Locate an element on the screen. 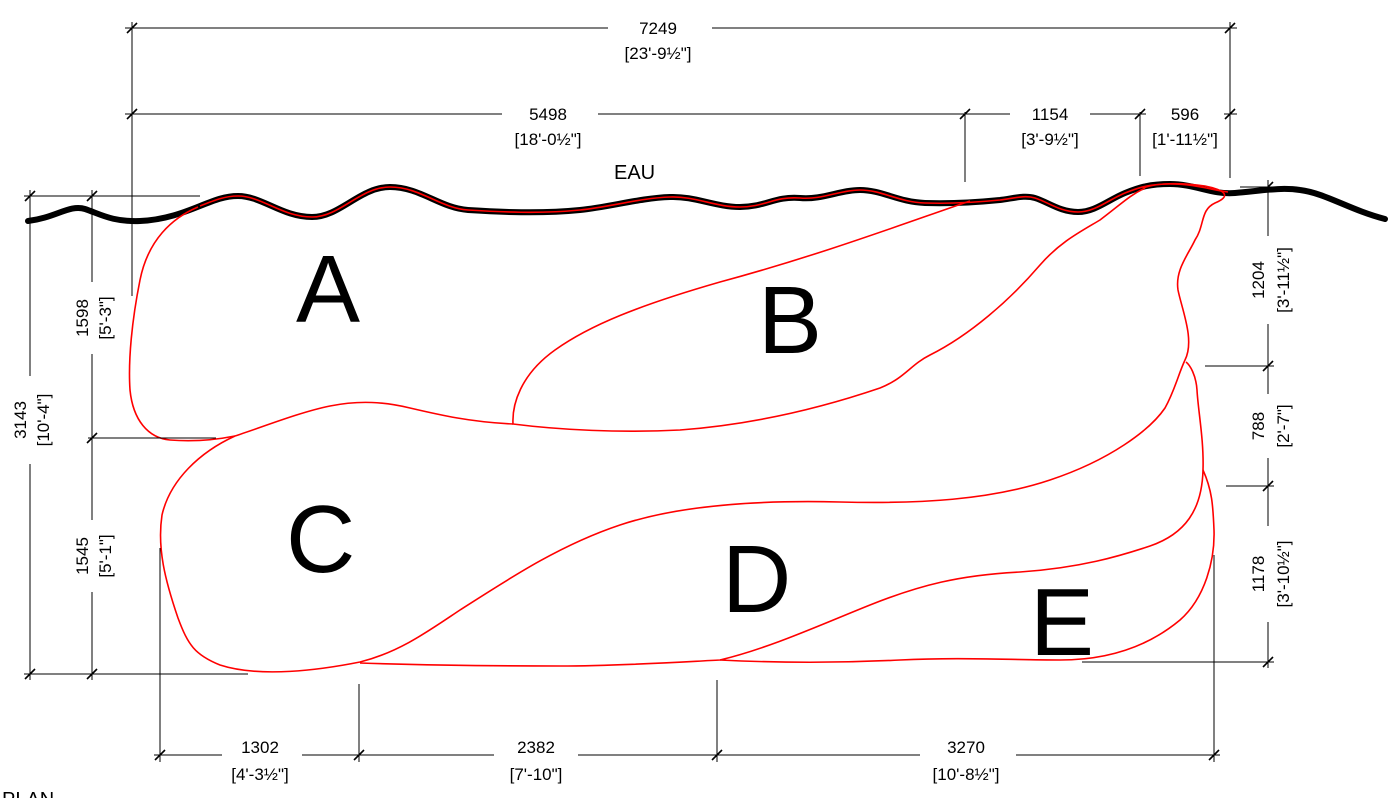  dim-left-lower-mm: 1545 is located at coordinates (82, 556).